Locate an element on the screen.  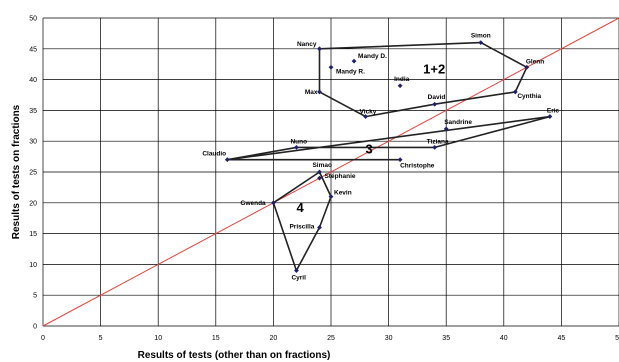
point-label-christophe: Christophe is located at coordinates (417, 166).